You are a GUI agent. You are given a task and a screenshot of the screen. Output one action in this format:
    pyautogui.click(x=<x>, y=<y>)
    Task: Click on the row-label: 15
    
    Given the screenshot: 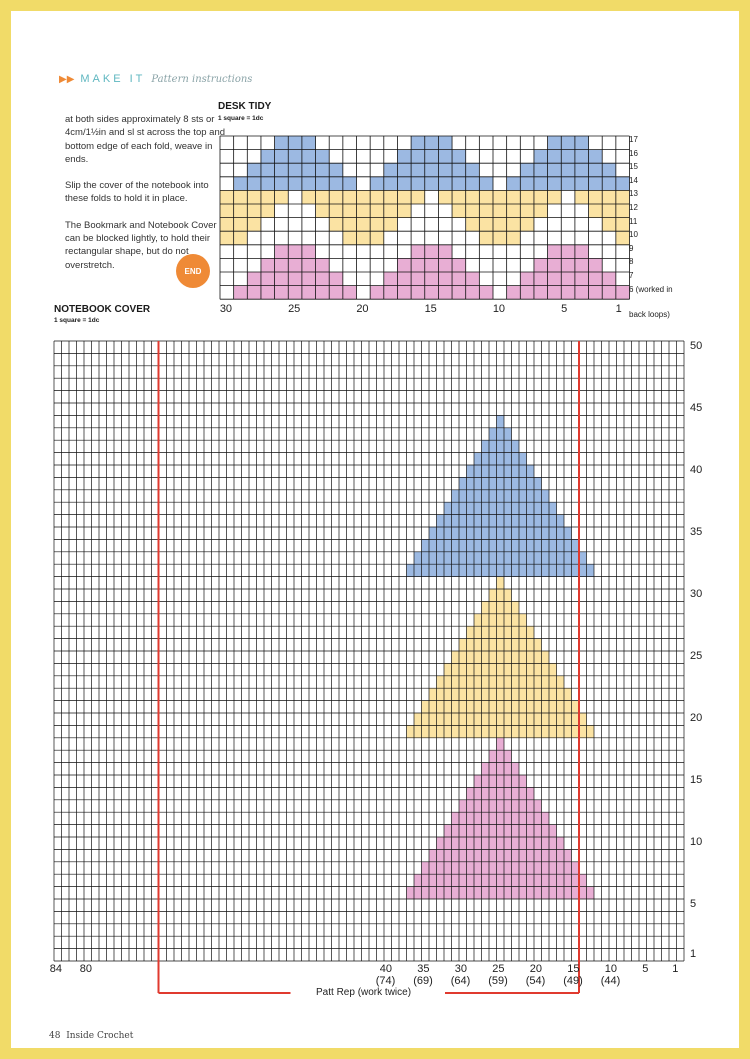 What is the action you would take?
    pyautogui.click(x=633, y=167)
    